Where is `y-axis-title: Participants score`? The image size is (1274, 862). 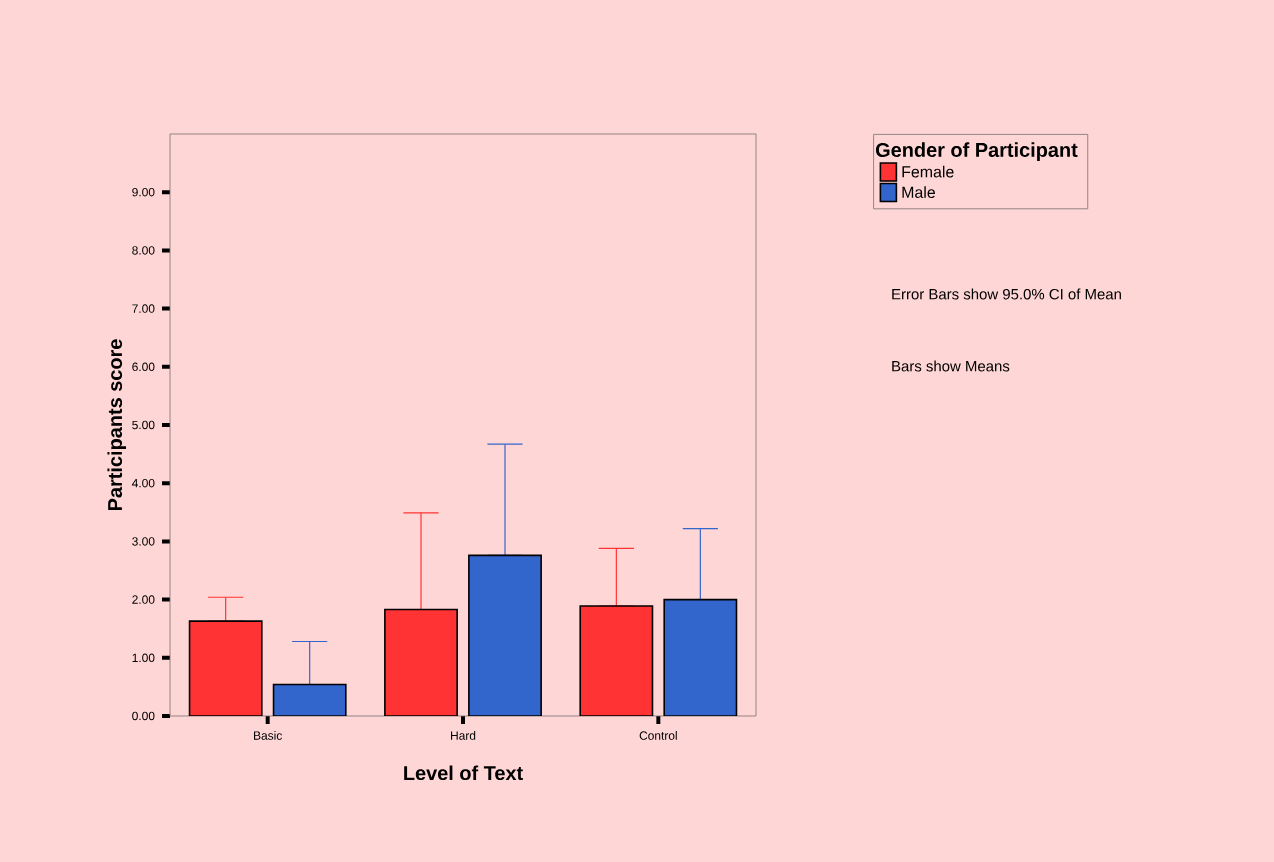 y-axis-title: Participants score is located at coordinates (117, 425).